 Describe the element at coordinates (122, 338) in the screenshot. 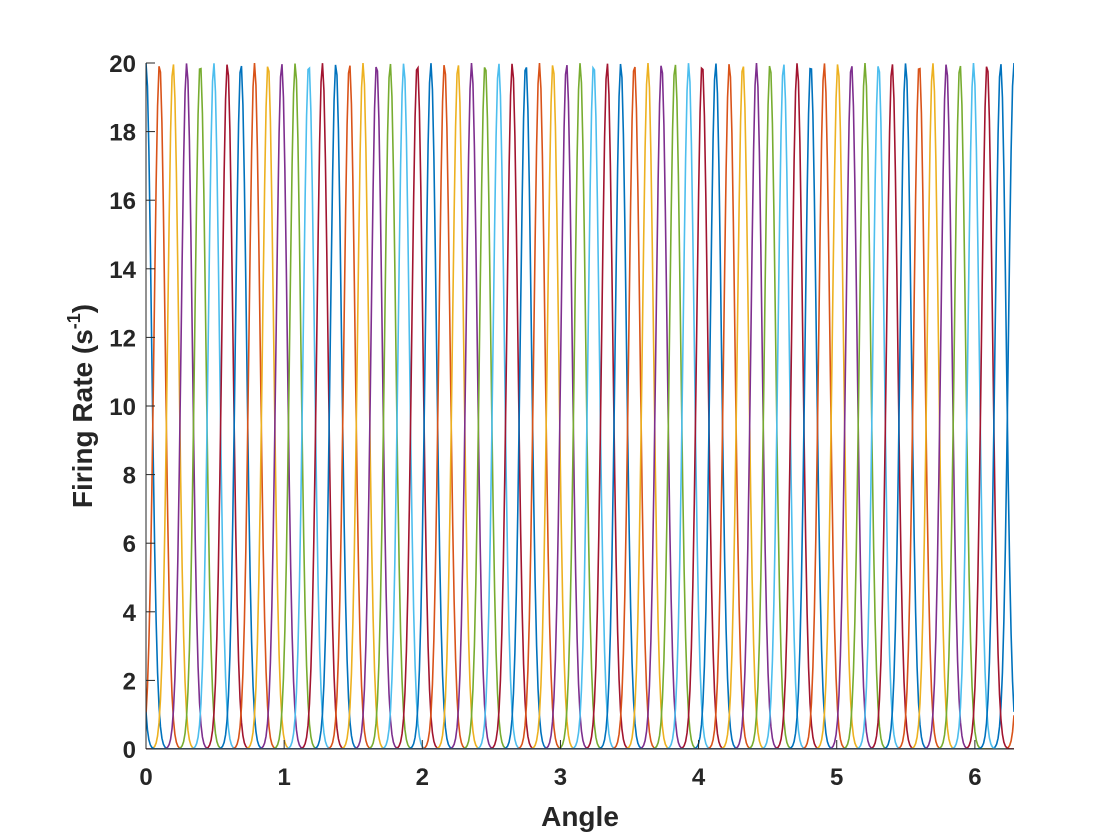

I see `y-tick-label: 12` at that location.